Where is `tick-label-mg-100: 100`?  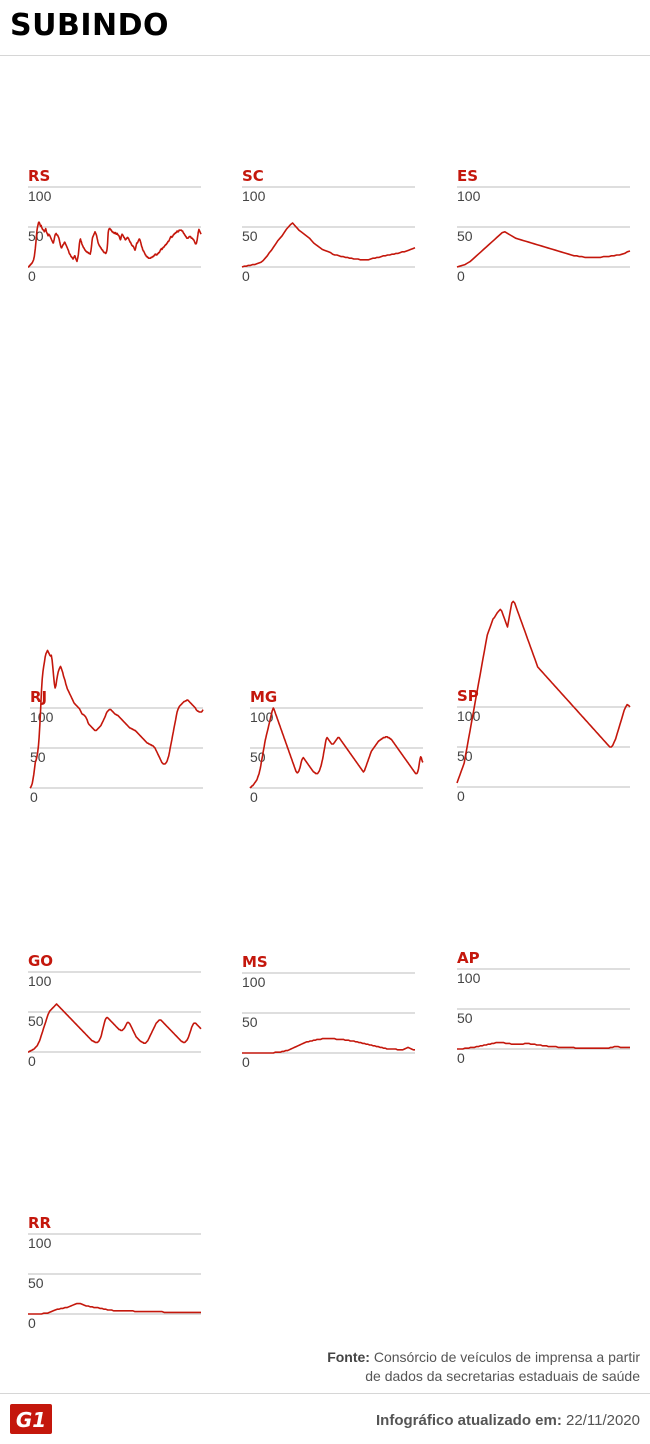 tick-label-mg-100: 100 is located at coordinates (262, 717).